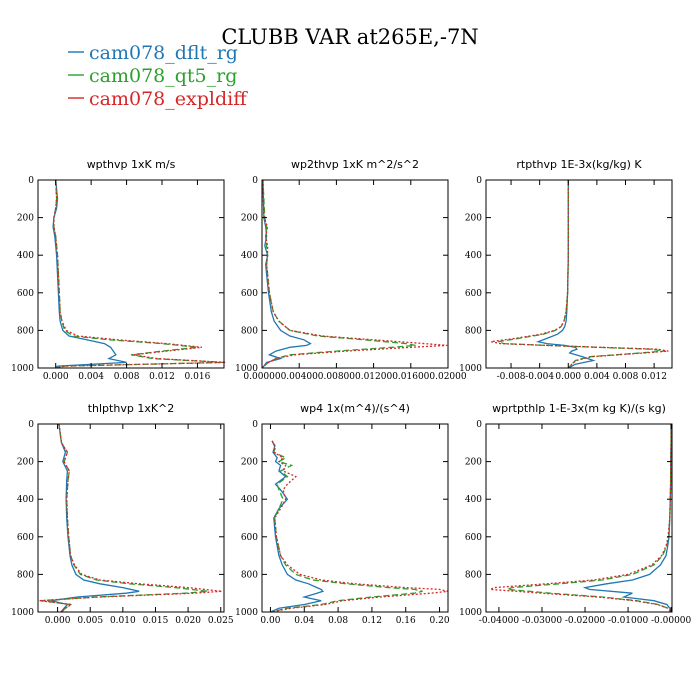  I want to click on x-tick-label: 0.010, so click(123, 621).